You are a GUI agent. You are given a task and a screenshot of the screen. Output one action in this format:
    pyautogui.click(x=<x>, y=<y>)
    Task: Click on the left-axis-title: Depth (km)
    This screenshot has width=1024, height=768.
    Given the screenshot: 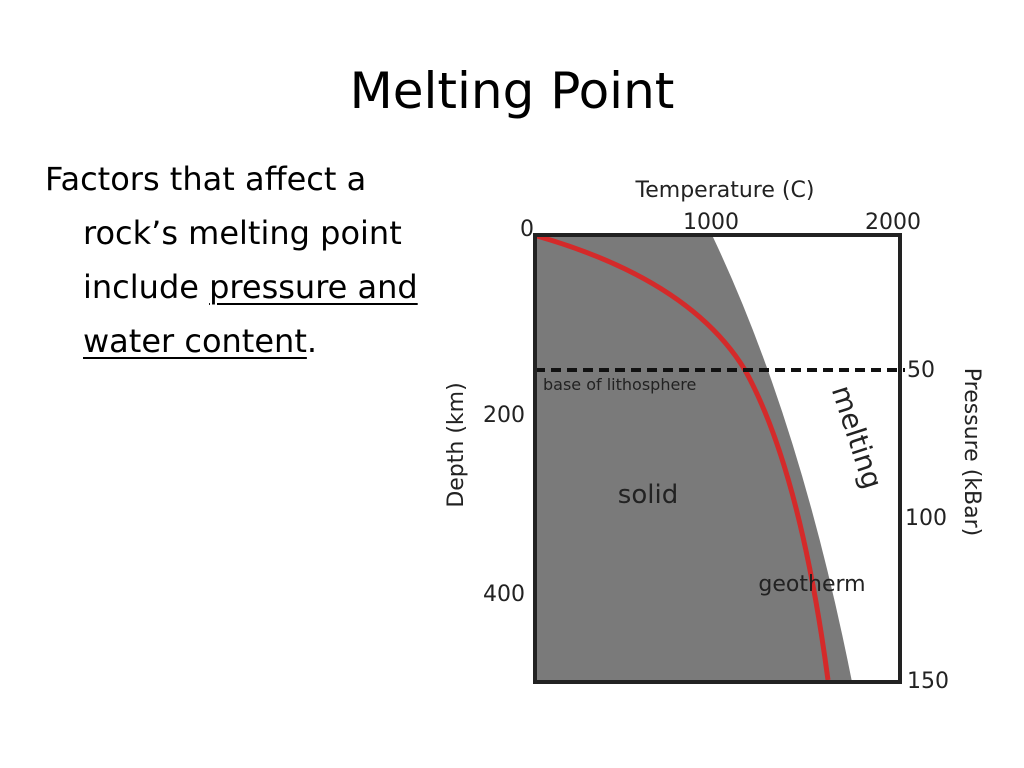 What is the action you would take?
    pyautogui.click(x=456, y=444)
    